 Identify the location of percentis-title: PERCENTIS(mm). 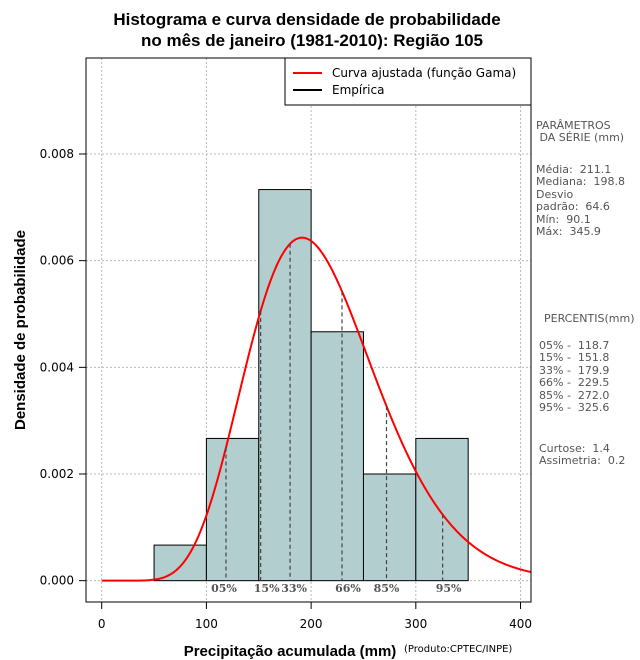
(589, 318).